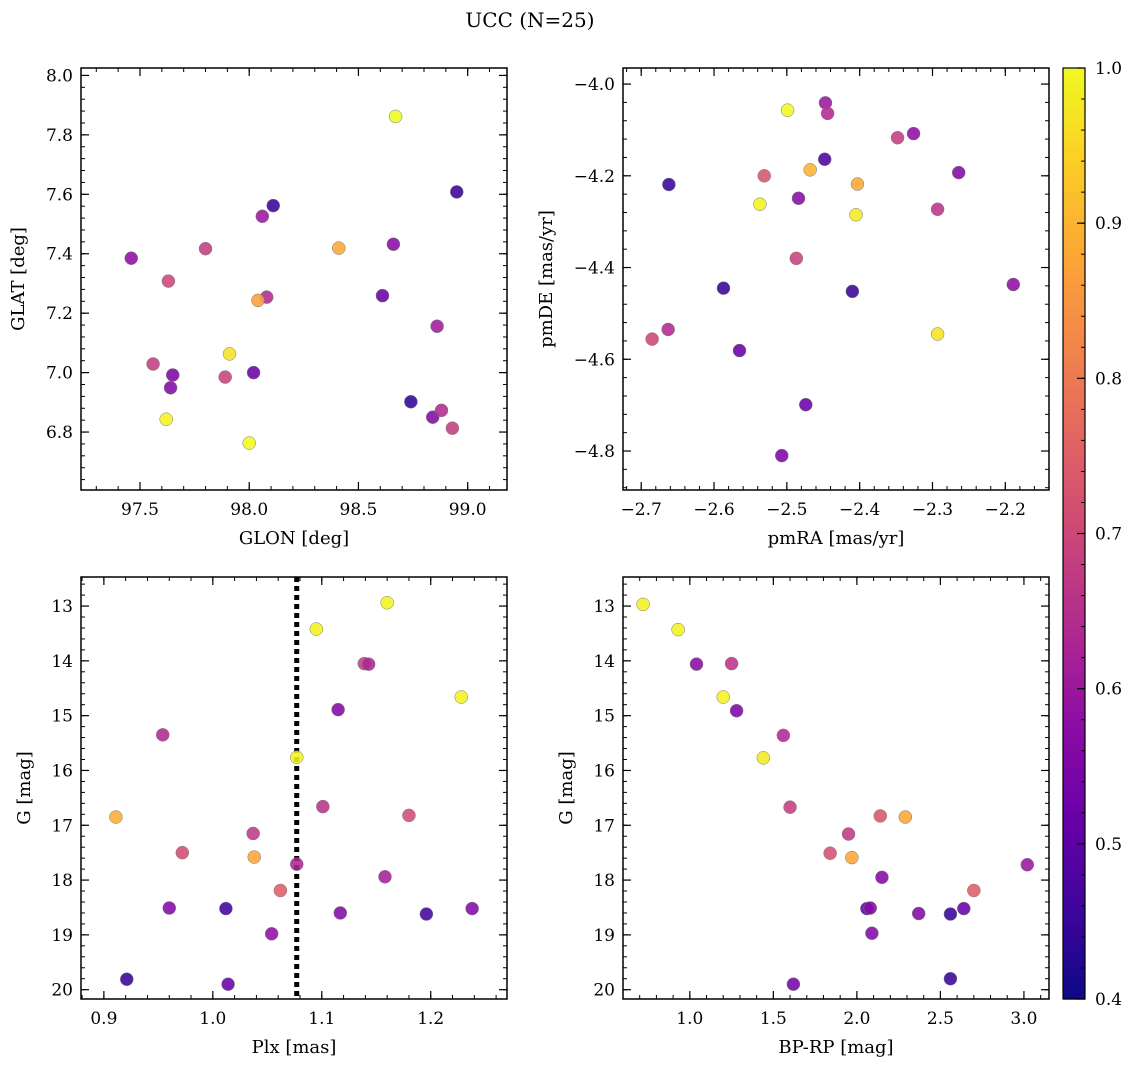  Describe the element at coordinates (468, 510) in the screenshot. I see `x-tick-label: 99.0` at that location.